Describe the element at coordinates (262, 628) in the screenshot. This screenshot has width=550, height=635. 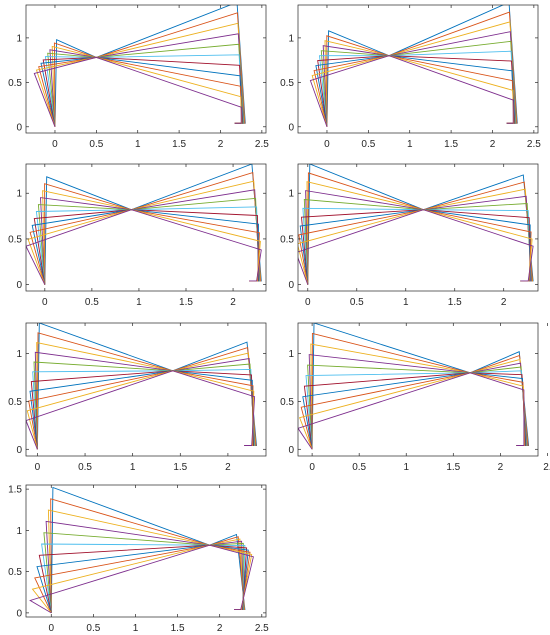
I see `x-tick-label: 2.5` at that location.